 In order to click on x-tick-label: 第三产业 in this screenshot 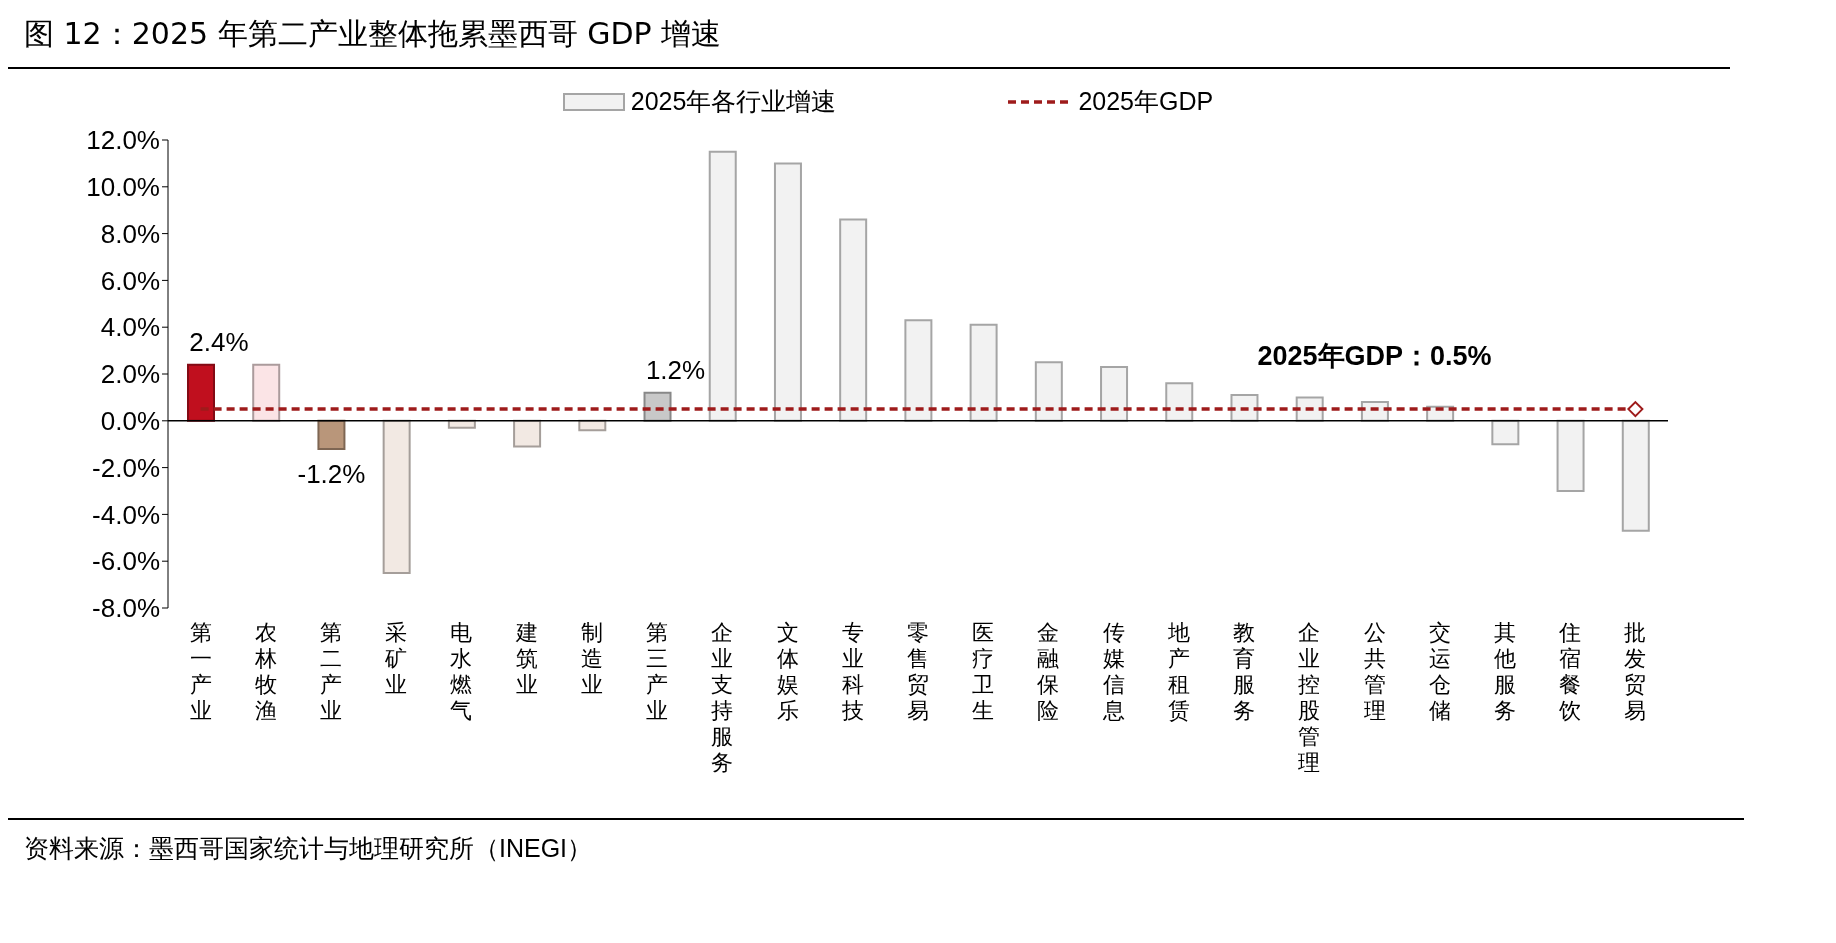, I will do `click(657, 671)`.